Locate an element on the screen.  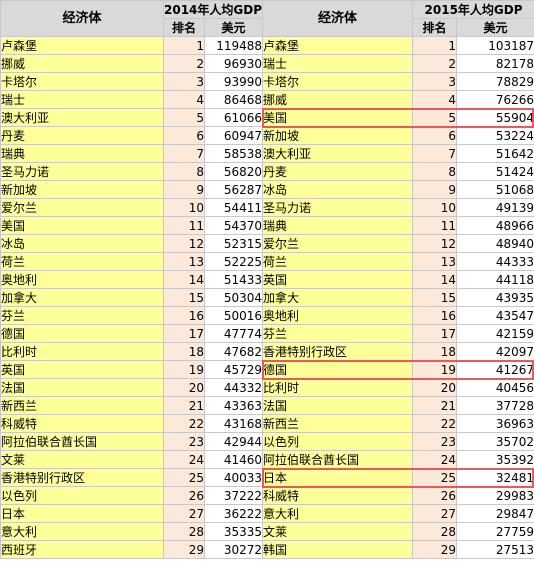
header-economy-2015: 经济体 is located at coordinates (338, 18).